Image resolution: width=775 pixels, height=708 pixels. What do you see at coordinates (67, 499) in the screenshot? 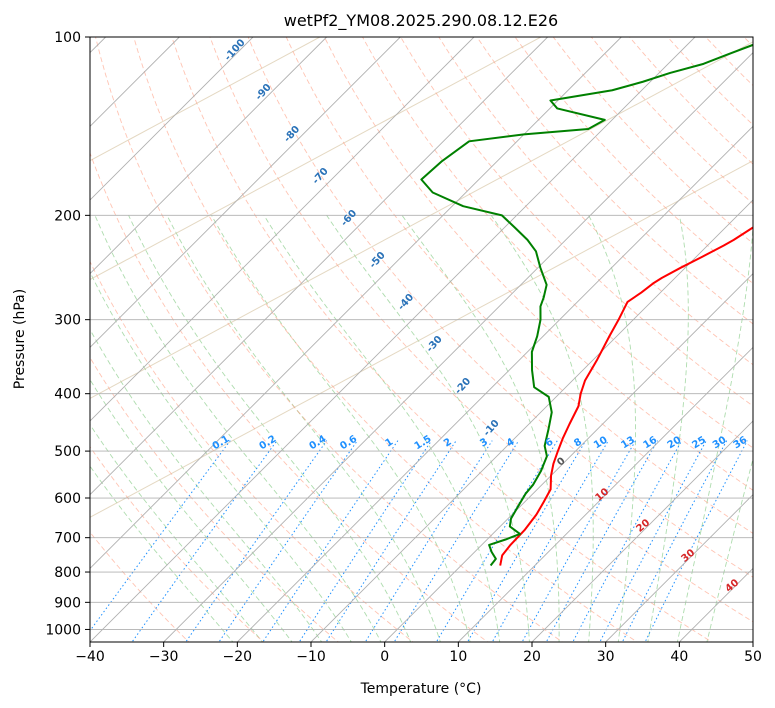
I see `y-tick-label: 600` at bounding box center [67, 499].